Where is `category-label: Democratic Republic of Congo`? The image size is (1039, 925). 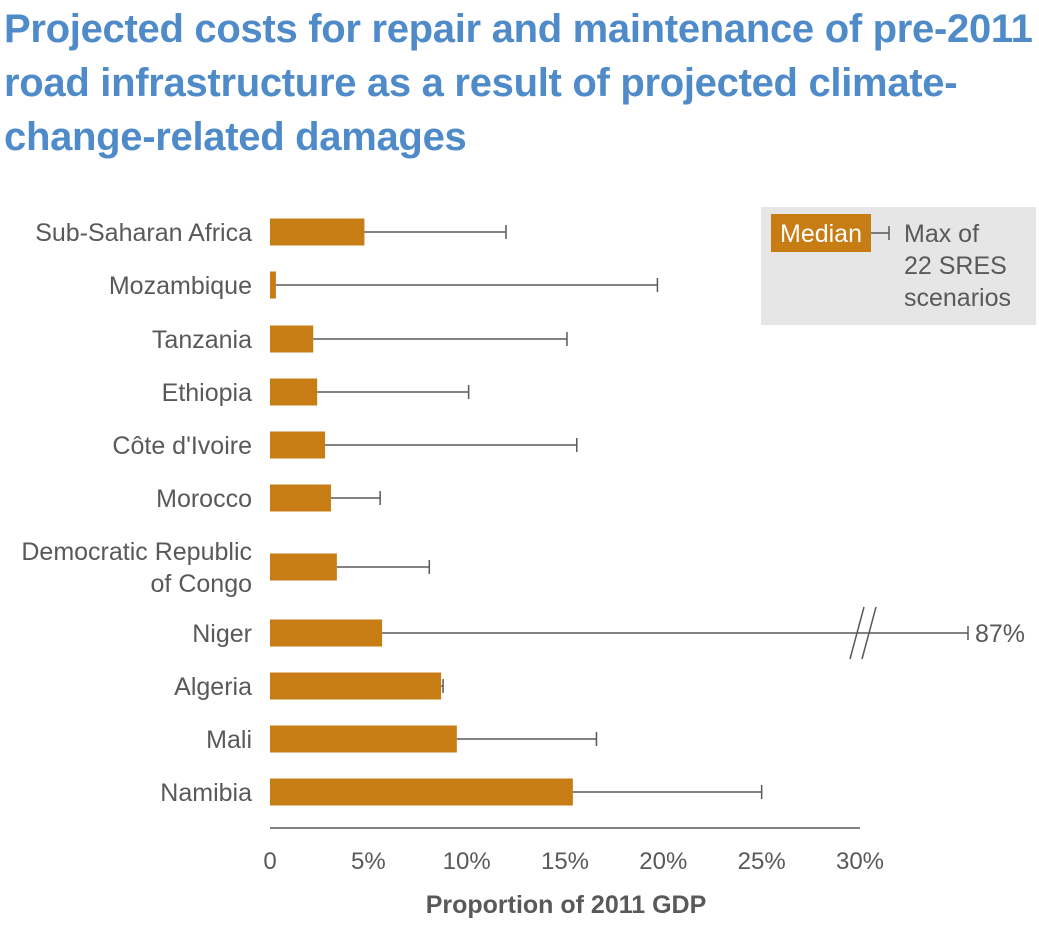 category-label: Democratic Republic of Congo is located at coordinates (136, 568).